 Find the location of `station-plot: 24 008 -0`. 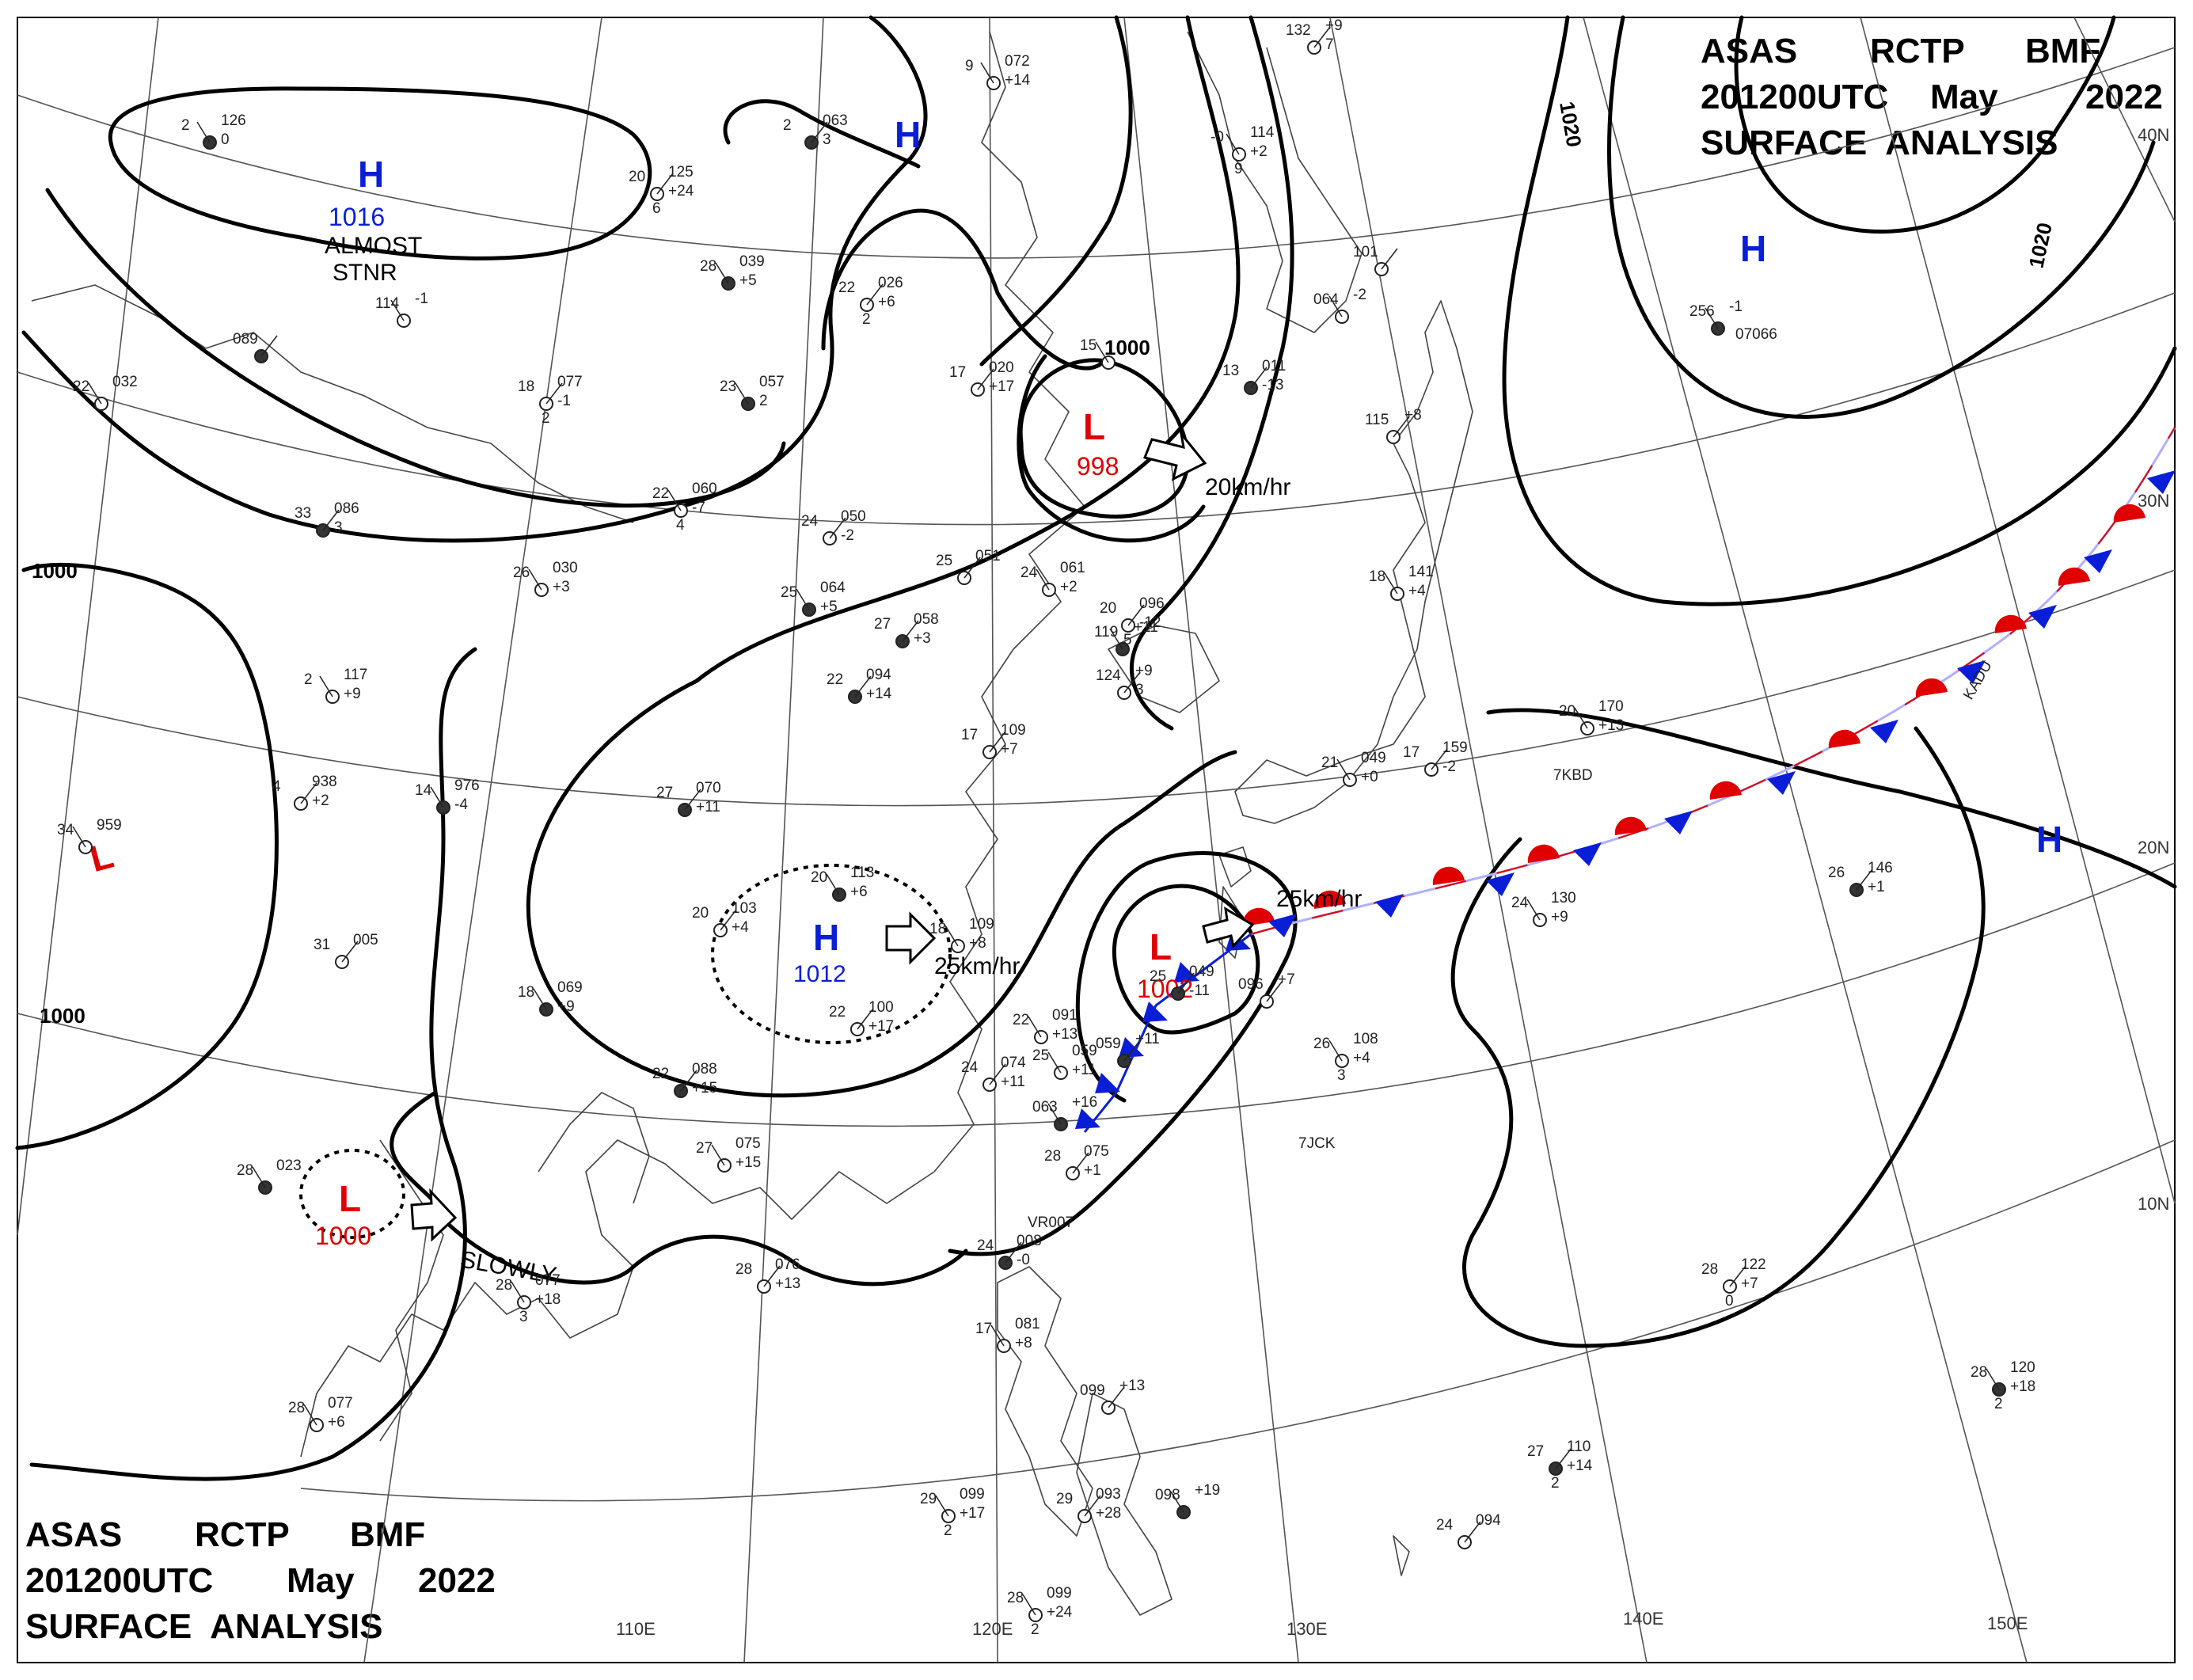

station-plot: 24 008 -0 is located at coordinates (1009, 1251).